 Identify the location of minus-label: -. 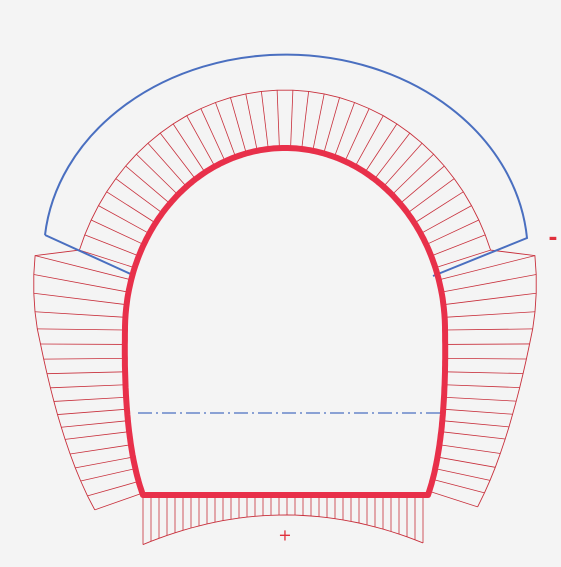
(552, 238).